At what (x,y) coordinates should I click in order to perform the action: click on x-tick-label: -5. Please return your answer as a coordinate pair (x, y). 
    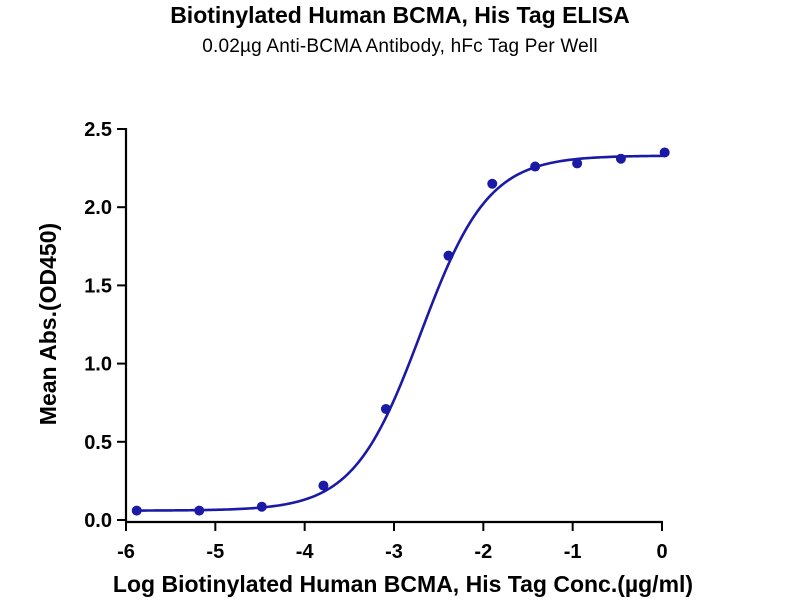
    Looking at the image, I should click on (215, 552).